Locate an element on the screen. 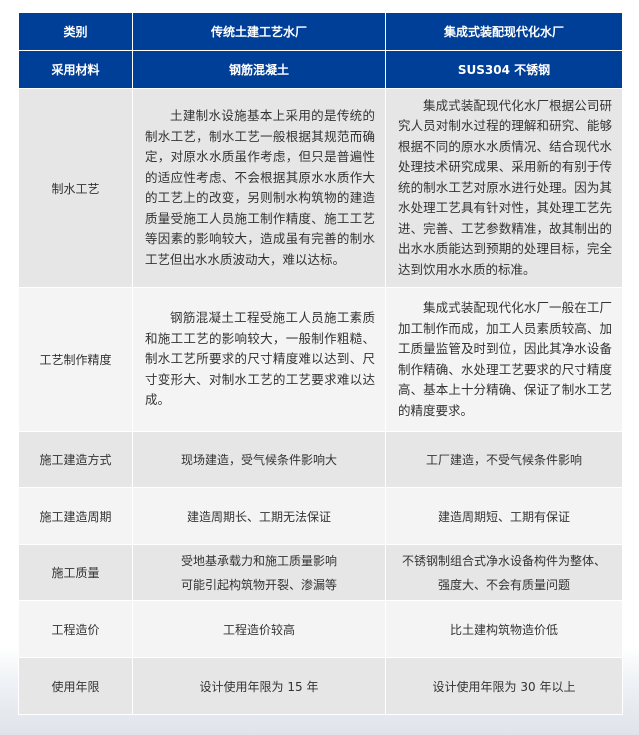  cell-traditional: 工程造价较高 is located at coordinates (259, 629).